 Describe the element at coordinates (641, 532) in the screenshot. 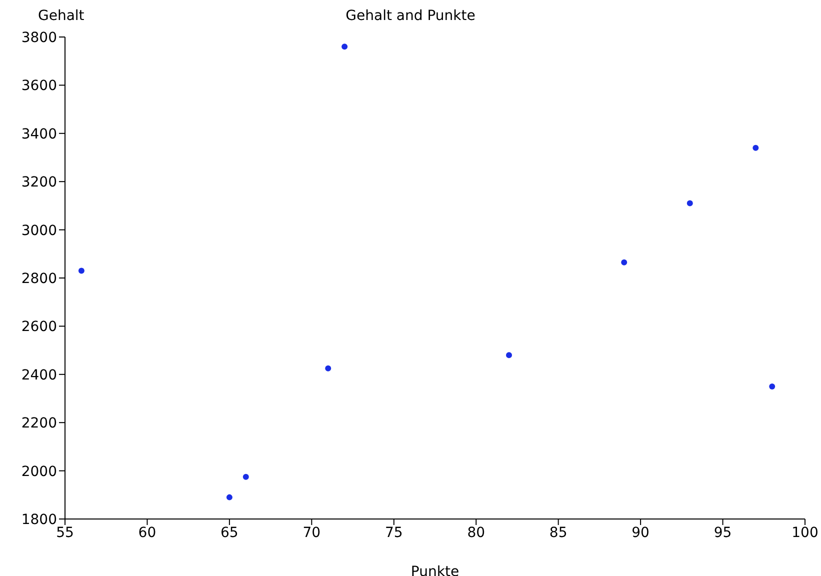

I see `x-tick-label: 90` at that location.